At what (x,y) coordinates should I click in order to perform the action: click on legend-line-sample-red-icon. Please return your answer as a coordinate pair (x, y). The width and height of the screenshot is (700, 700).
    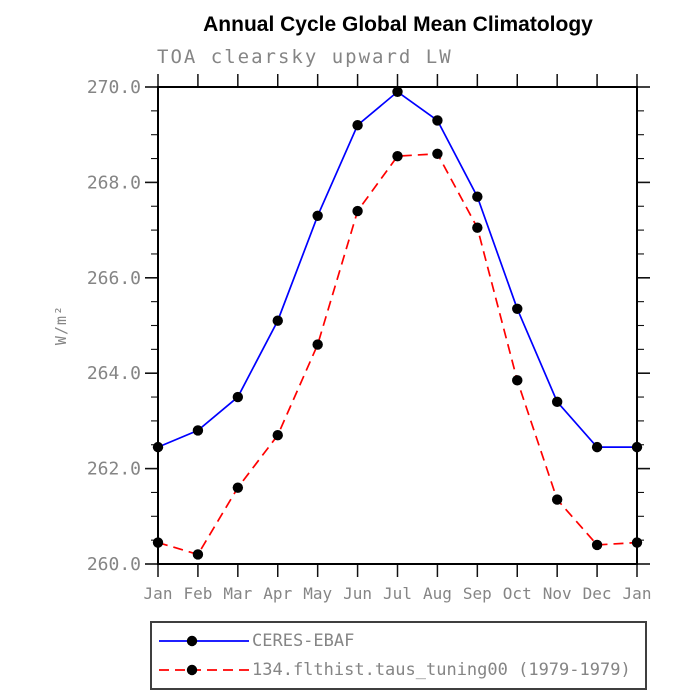
    Looking at the image, I should click on (204, 669).